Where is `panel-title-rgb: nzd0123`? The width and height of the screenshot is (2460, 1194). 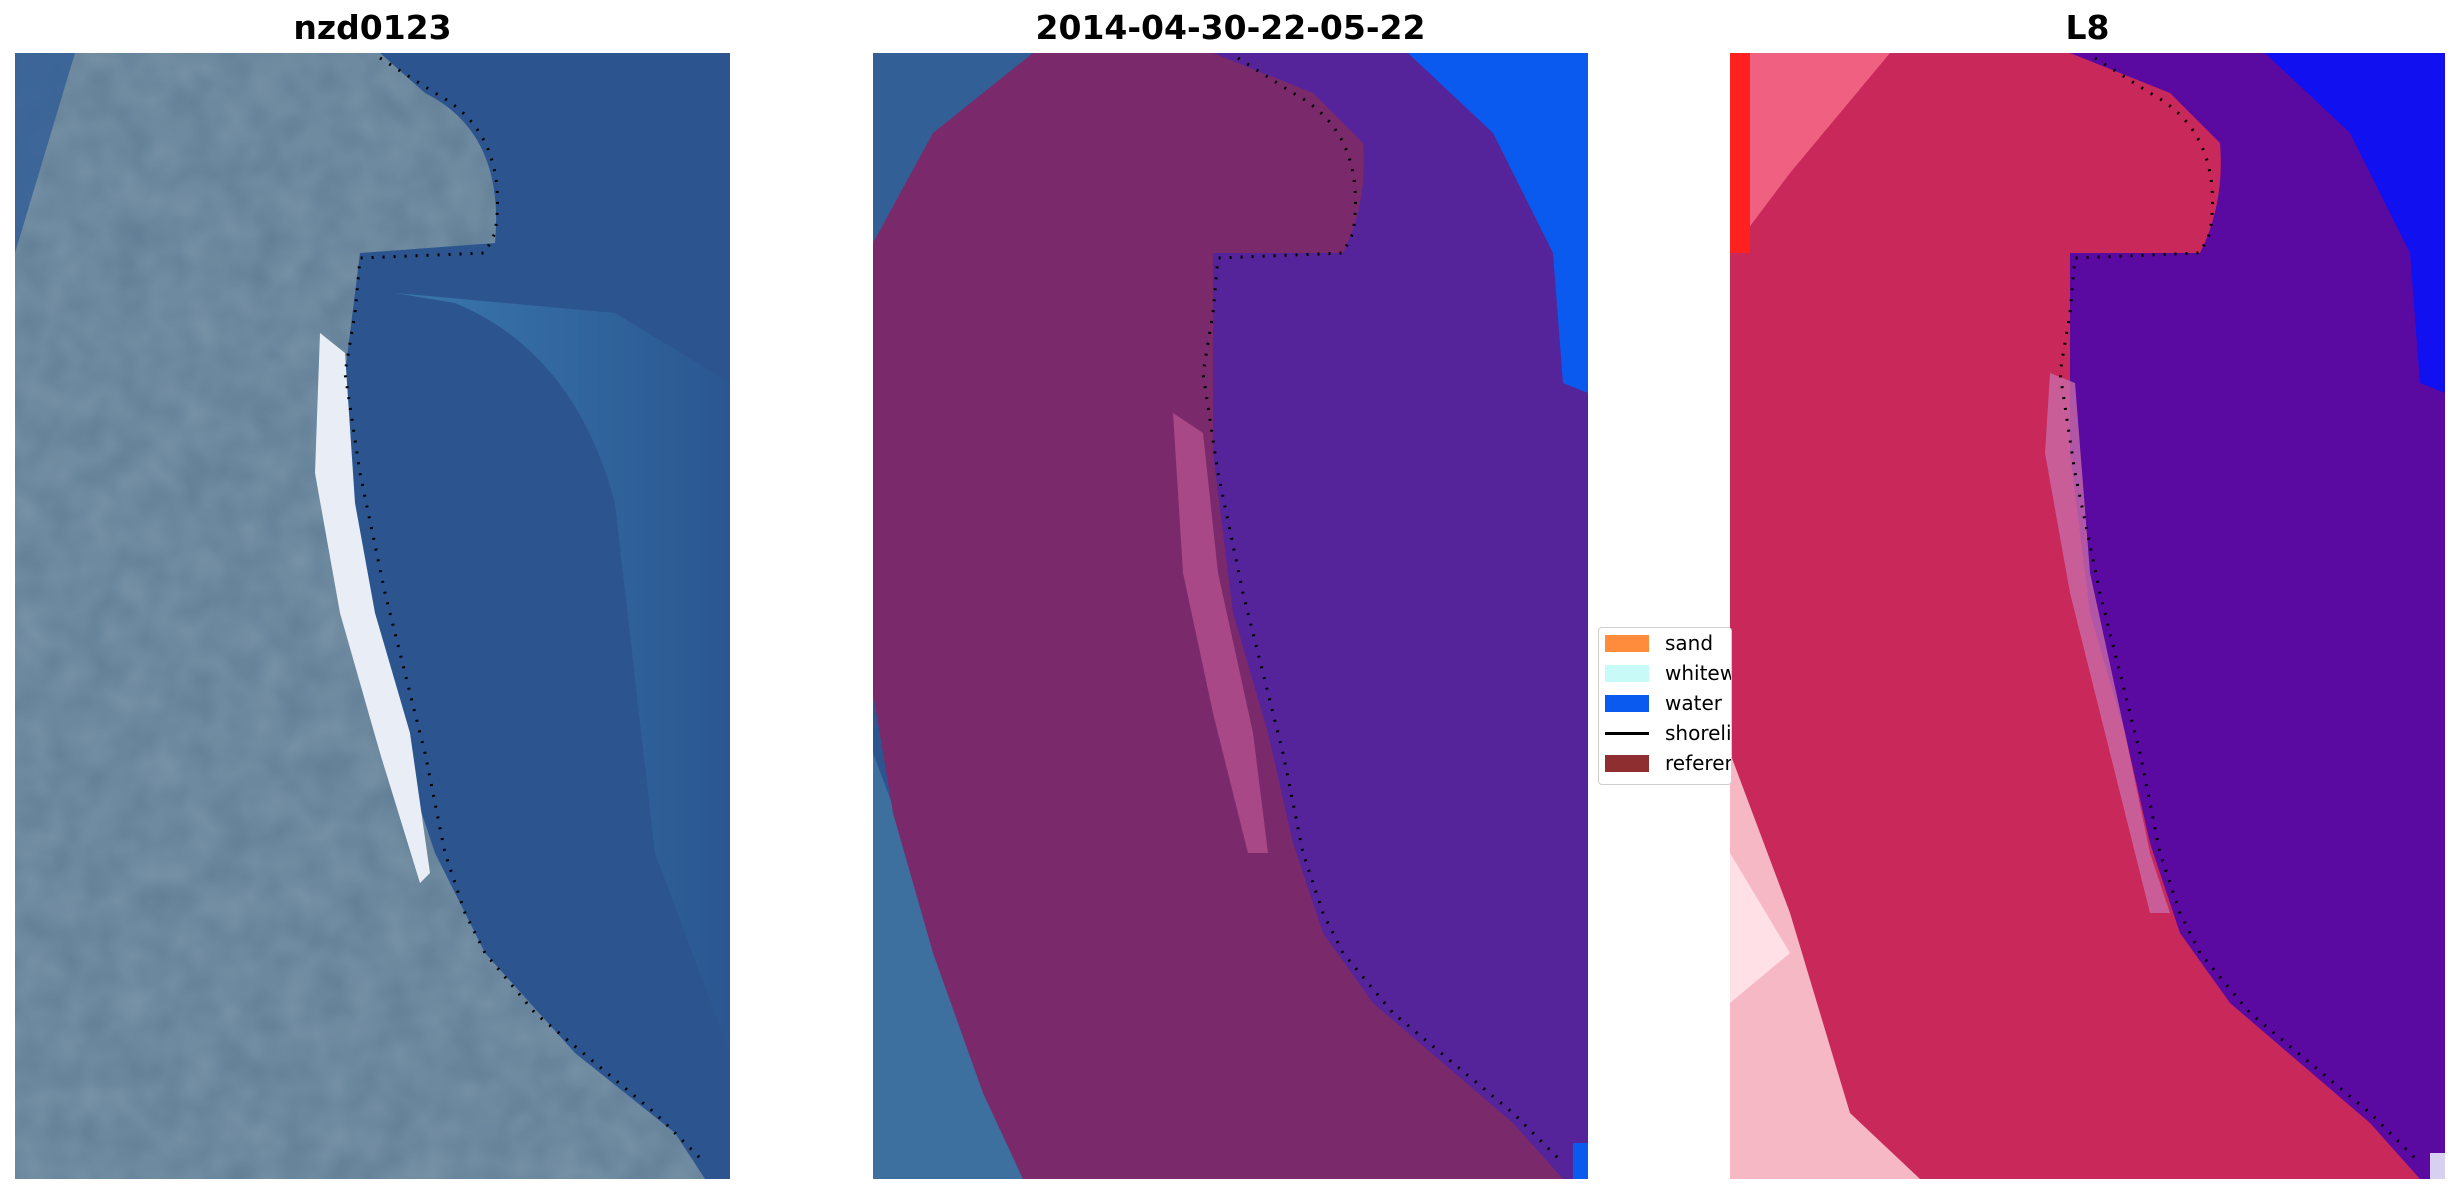 panel-title-rgb: nzd0123 is located at coordinates (372, 27).